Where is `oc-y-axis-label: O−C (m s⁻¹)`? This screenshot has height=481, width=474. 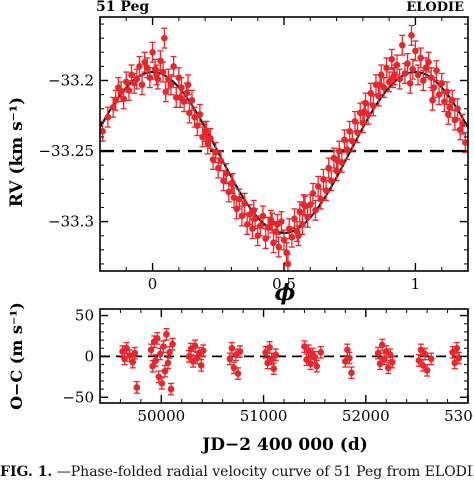 oc-y-axis-label: O−C (m s⁻¹) is located at coordinates (16, 356).